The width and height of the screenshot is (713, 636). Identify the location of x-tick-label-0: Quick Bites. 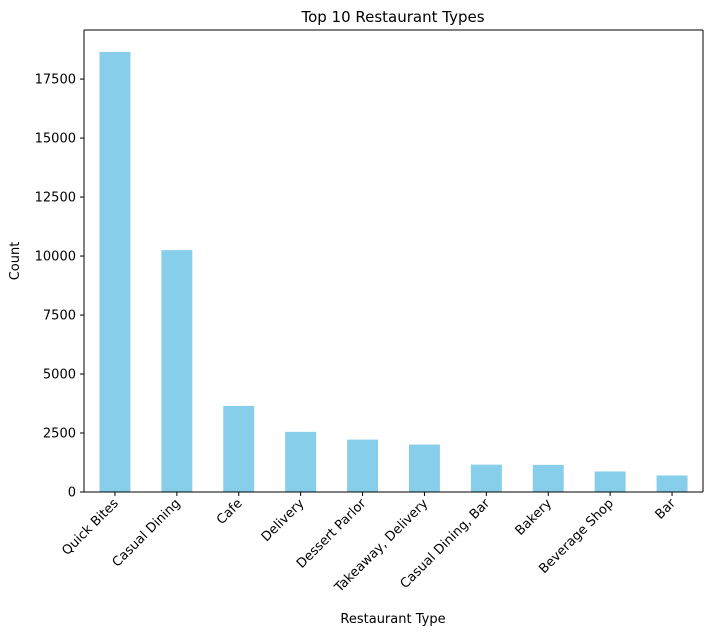
(90, 527).